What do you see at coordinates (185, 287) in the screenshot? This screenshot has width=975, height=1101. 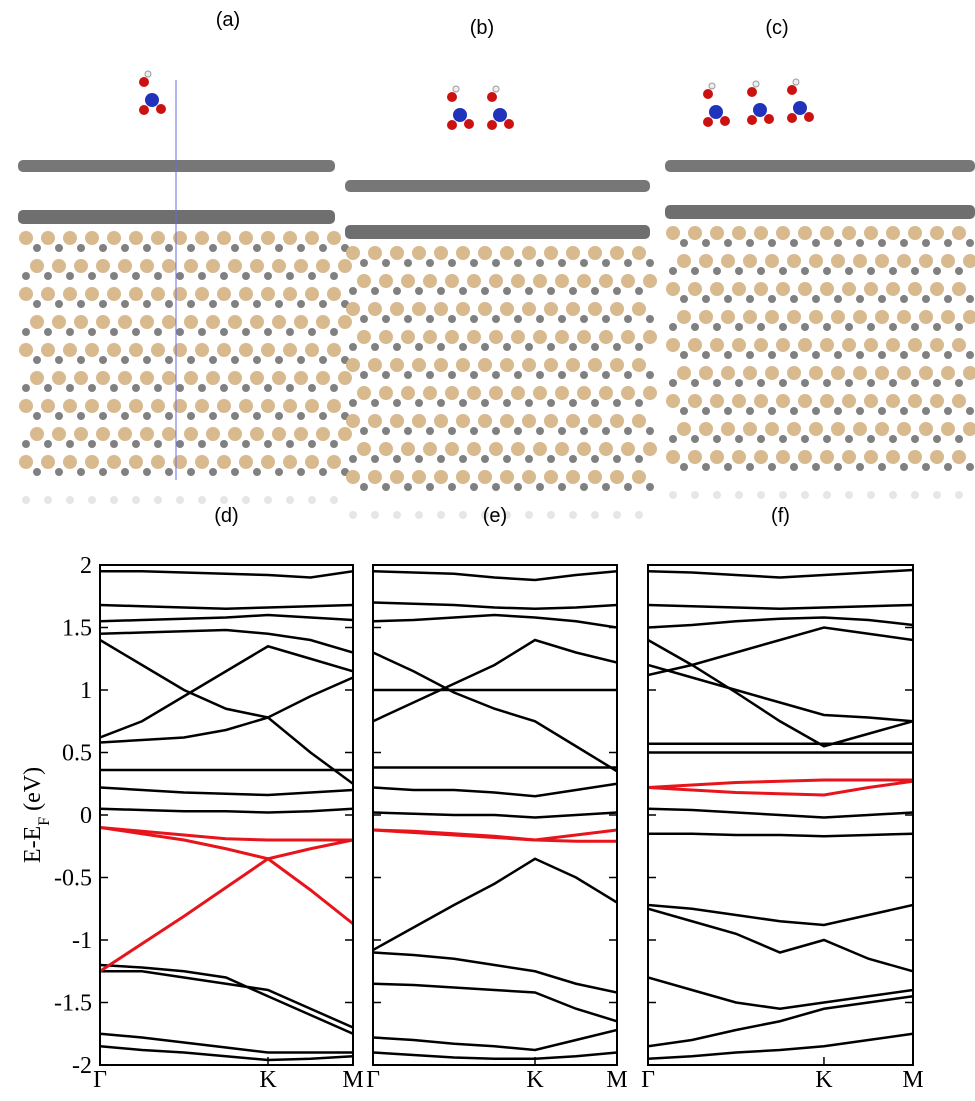 I see `structure` at bounding box center [185, 287].